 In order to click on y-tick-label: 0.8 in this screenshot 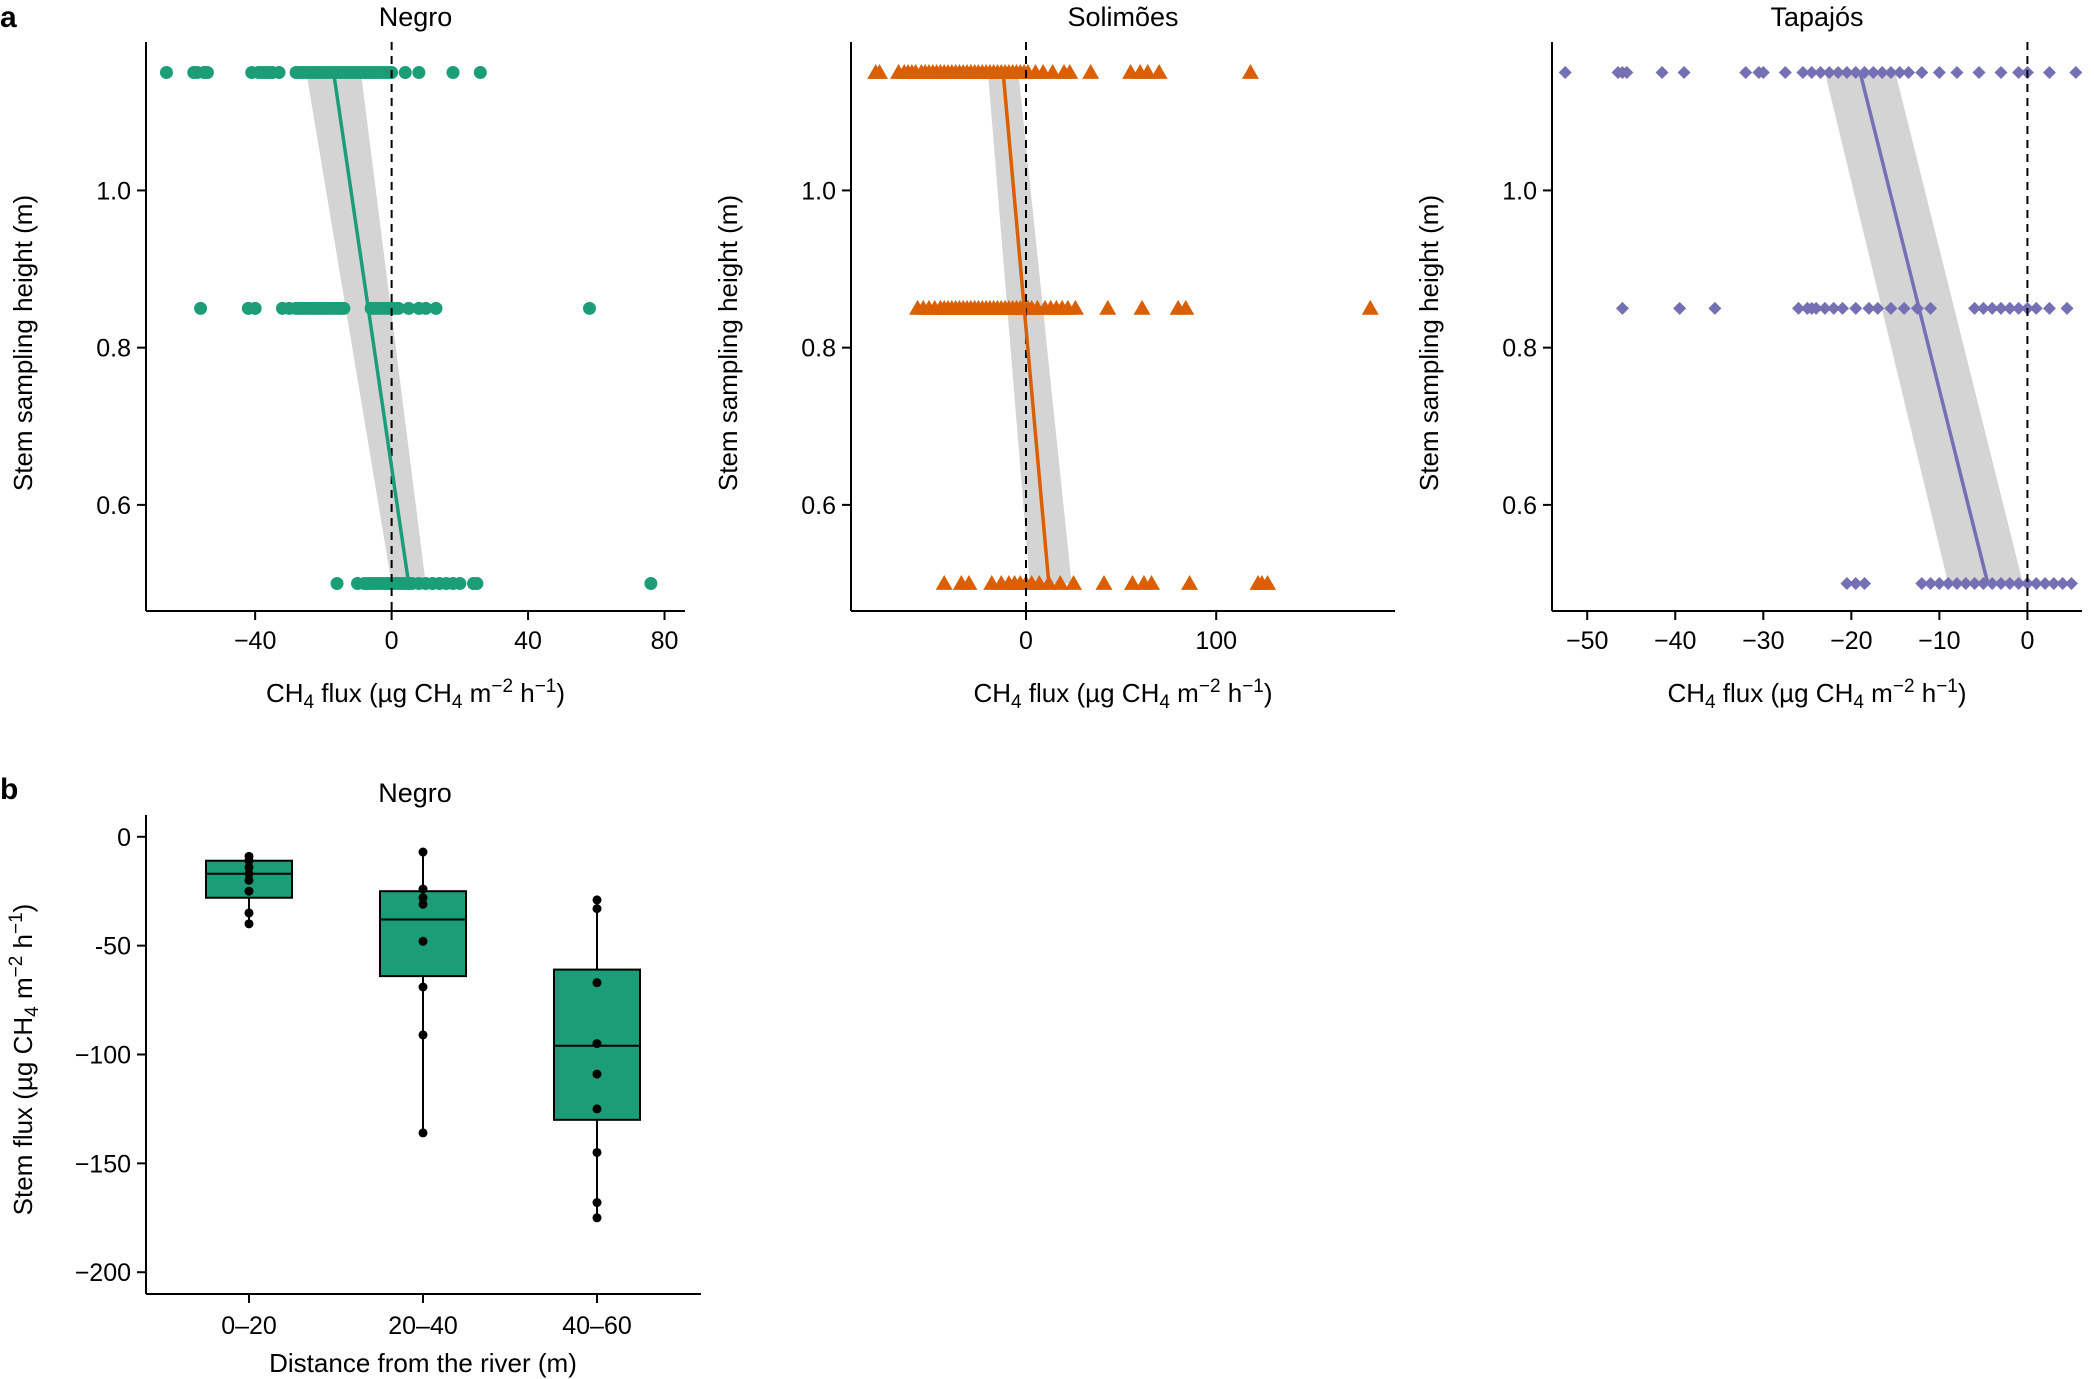, I will do `click(1519, 349)`.